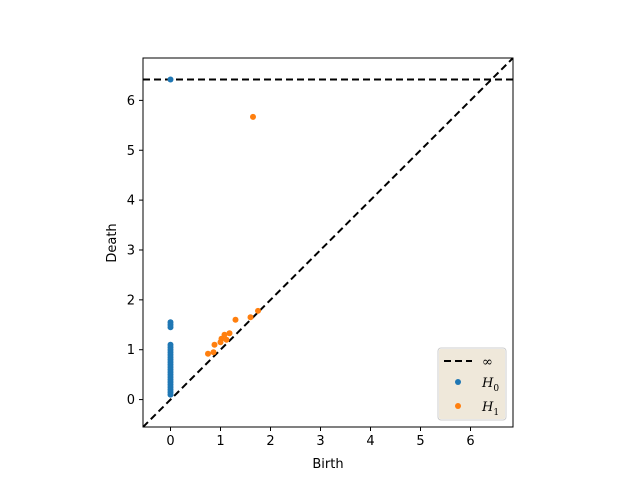 Image resolution: width=640 pixels, height=480 pixels. What do you see at coordinates (131, 151) in the screenshot?
I see `y-tick-label: 5` at bounding box center [131, 151].